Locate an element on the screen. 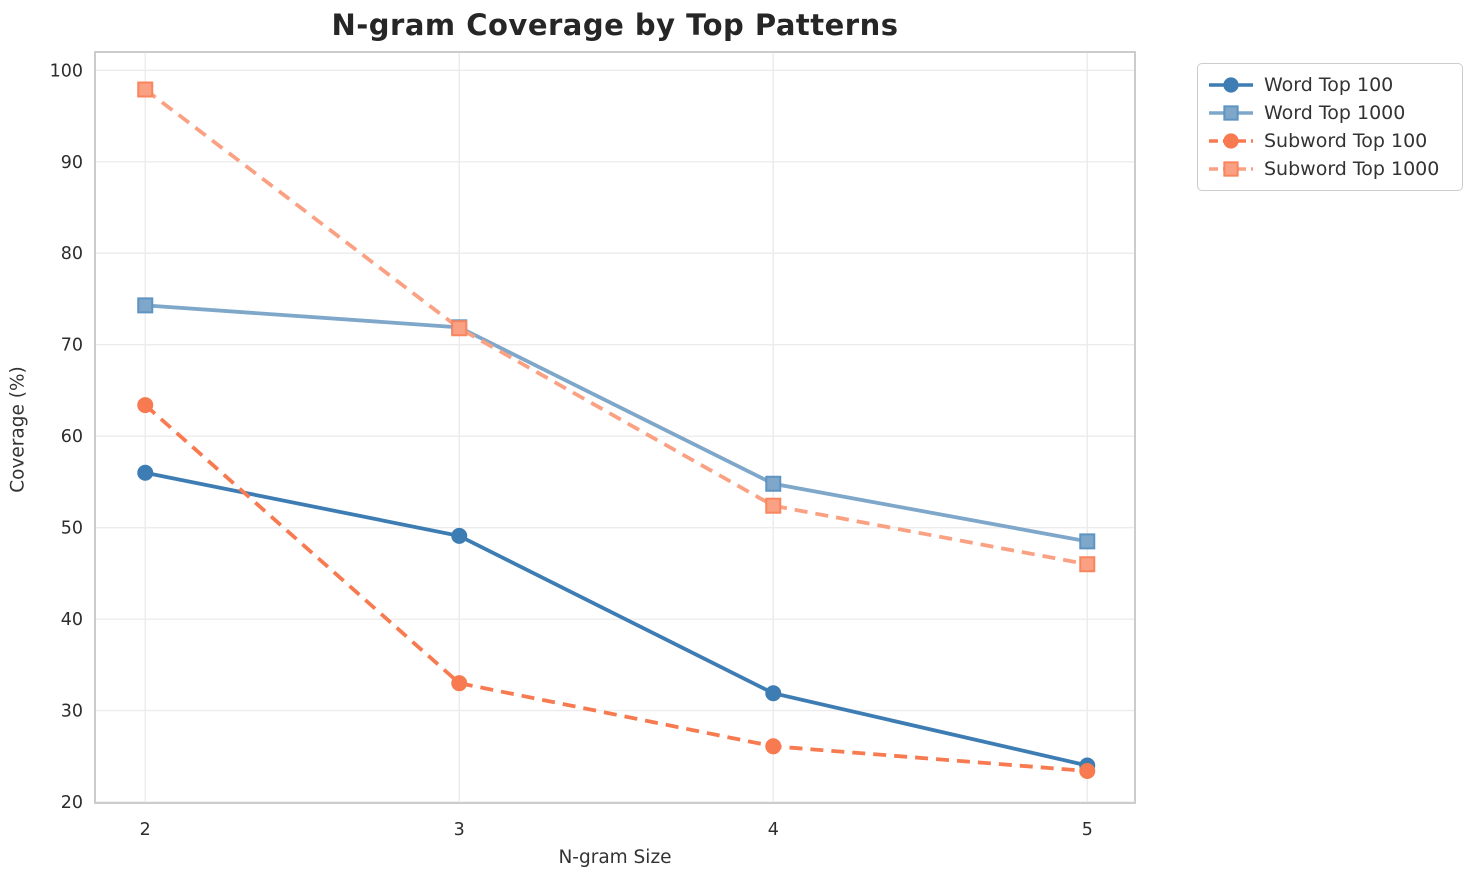  x-tick-label: 3 is located at coordinates (459, 830).